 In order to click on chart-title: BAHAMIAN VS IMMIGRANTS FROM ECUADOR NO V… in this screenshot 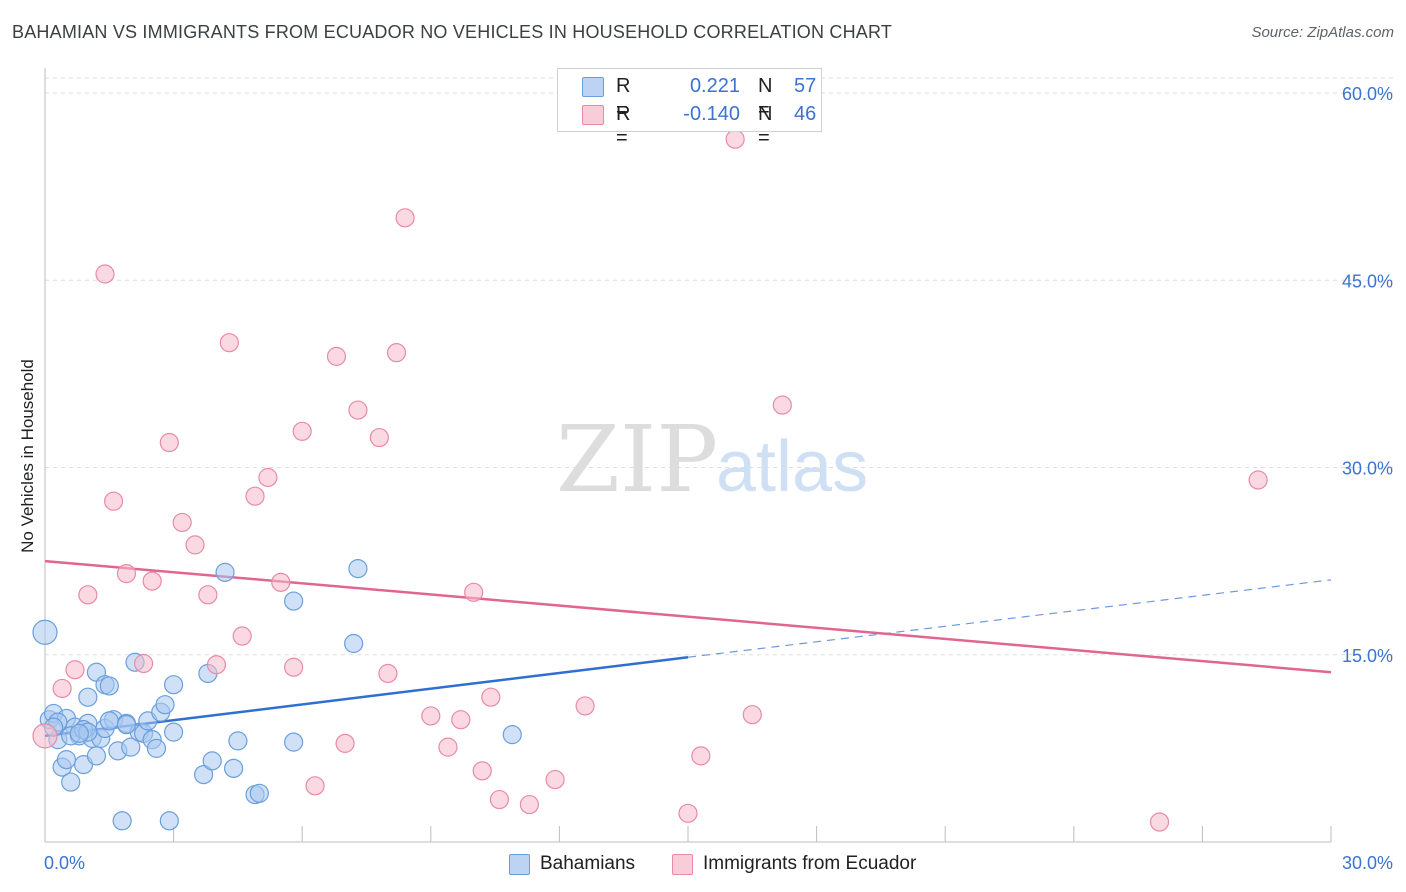, I will do `click(452, 32)`.